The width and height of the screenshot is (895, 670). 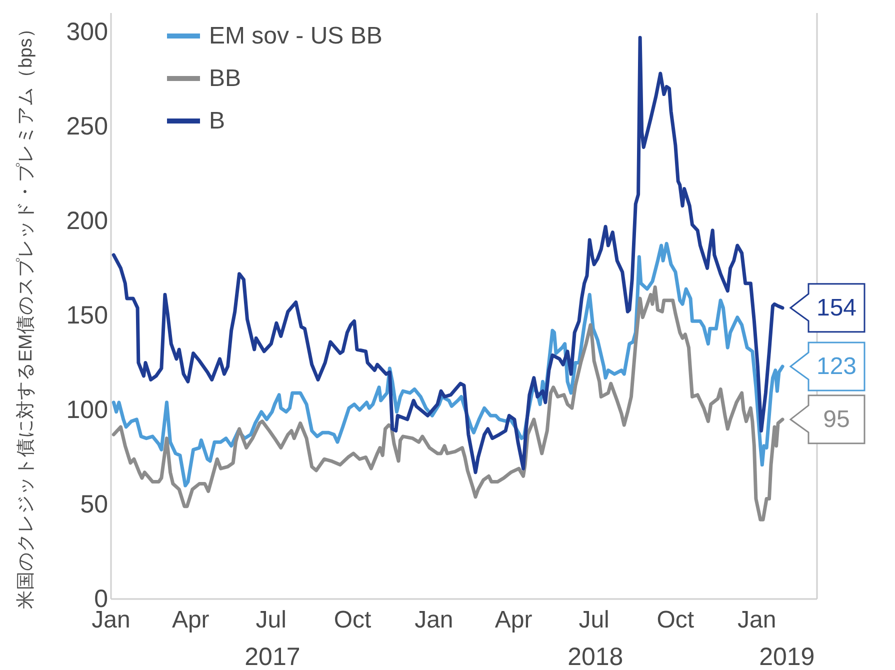 I want to click on legend-label: EM sov - US BB, so click(x=295, y=36).